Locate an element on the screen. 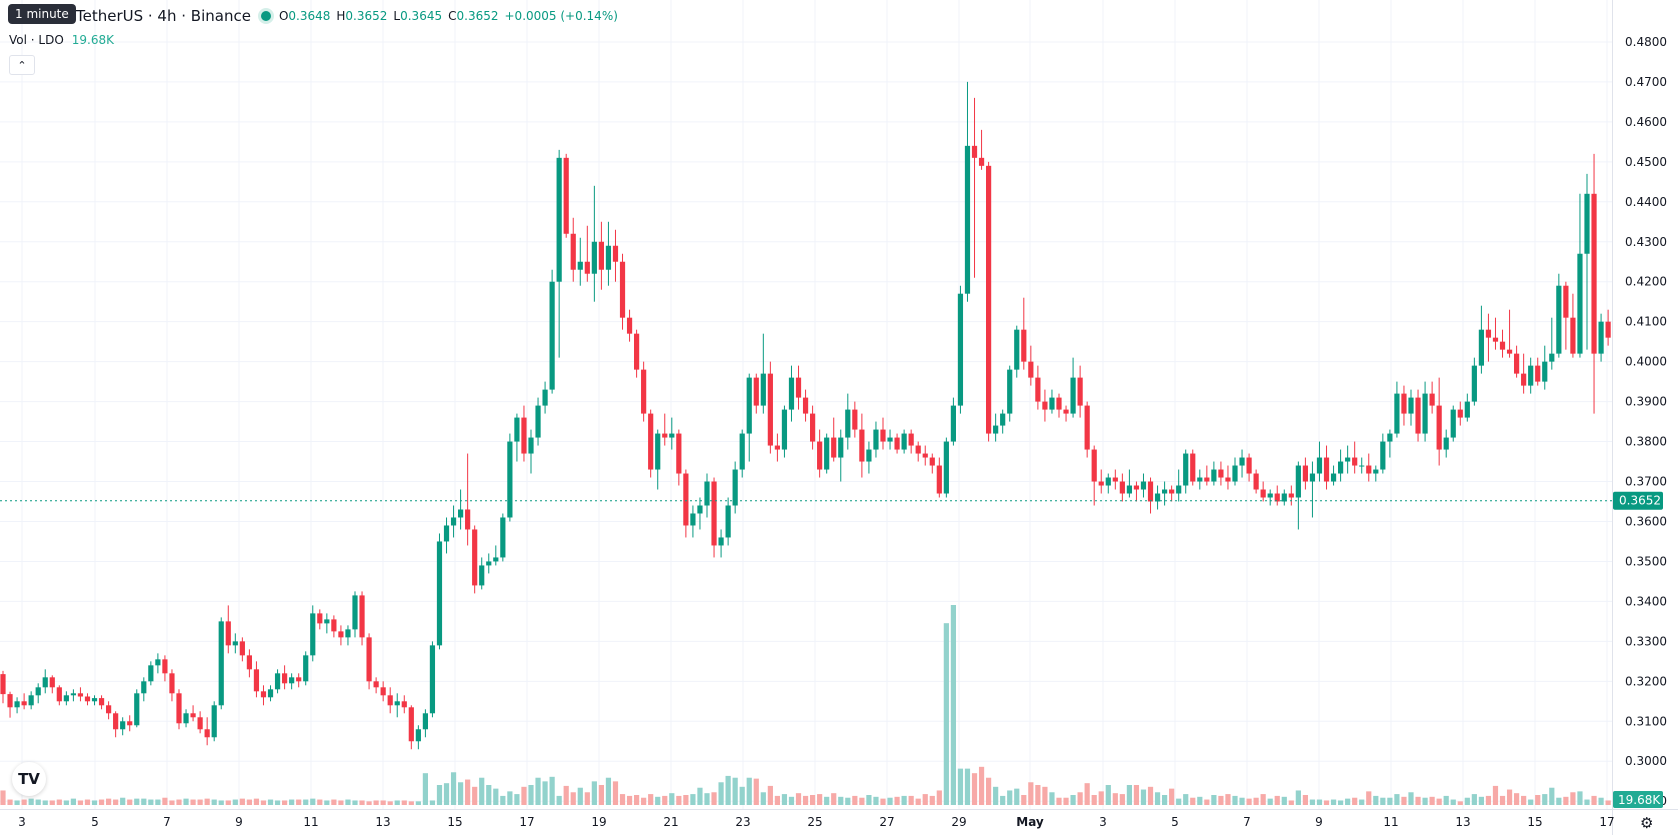  y-tick-label: 0.3000 is located at coordinates (1646, 761).